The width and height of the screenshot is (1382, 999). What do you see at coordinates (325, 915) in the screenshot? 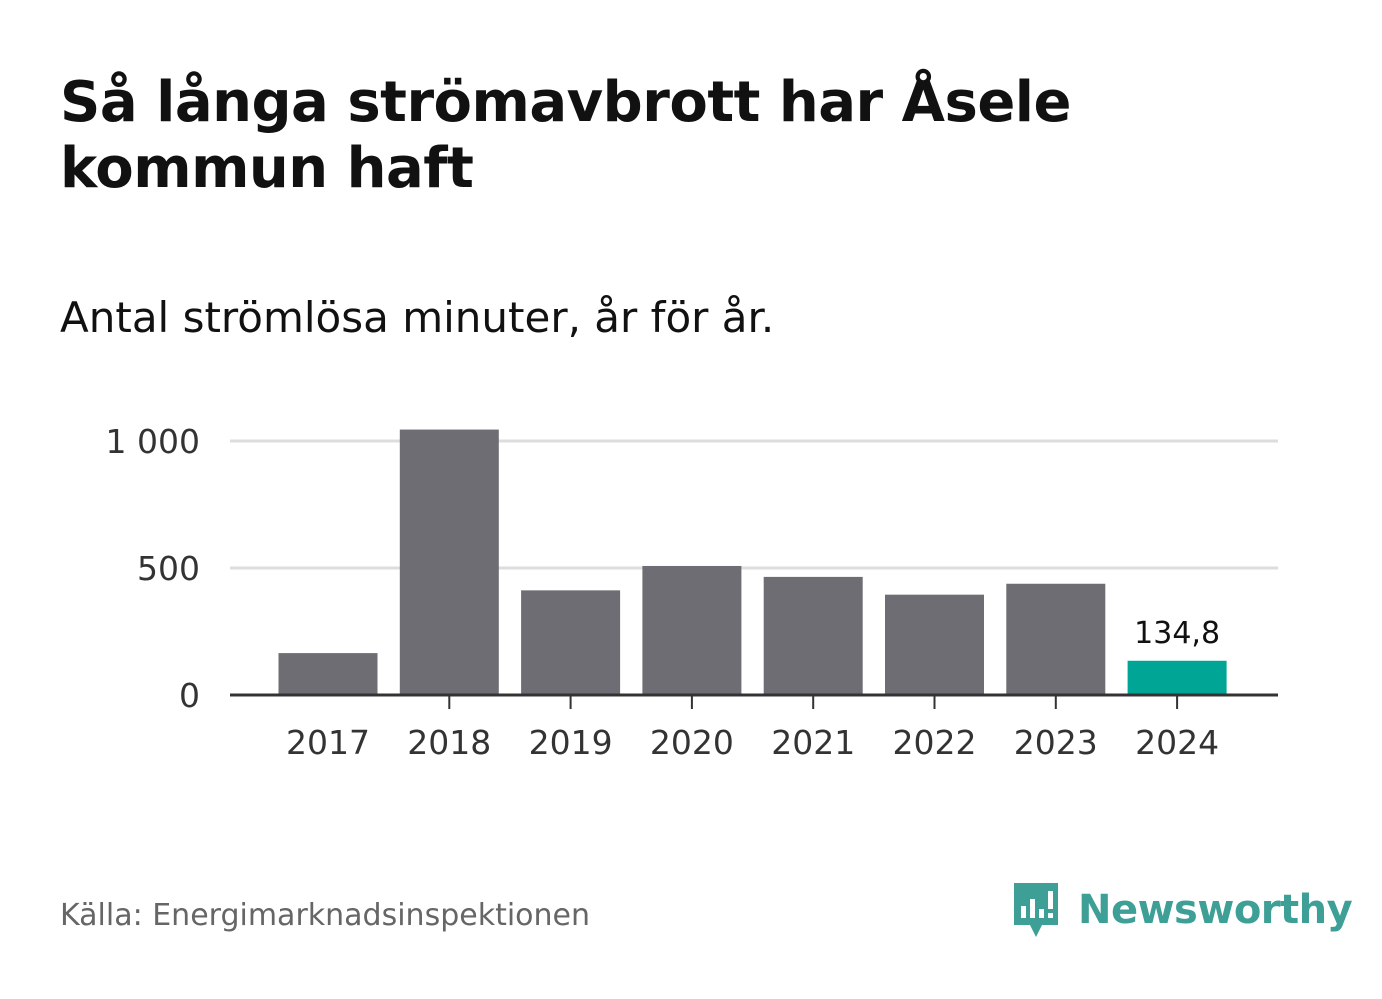
I see `source-note: Källa: Energimarknadsinspektionen` at bounding box center [325, 915].